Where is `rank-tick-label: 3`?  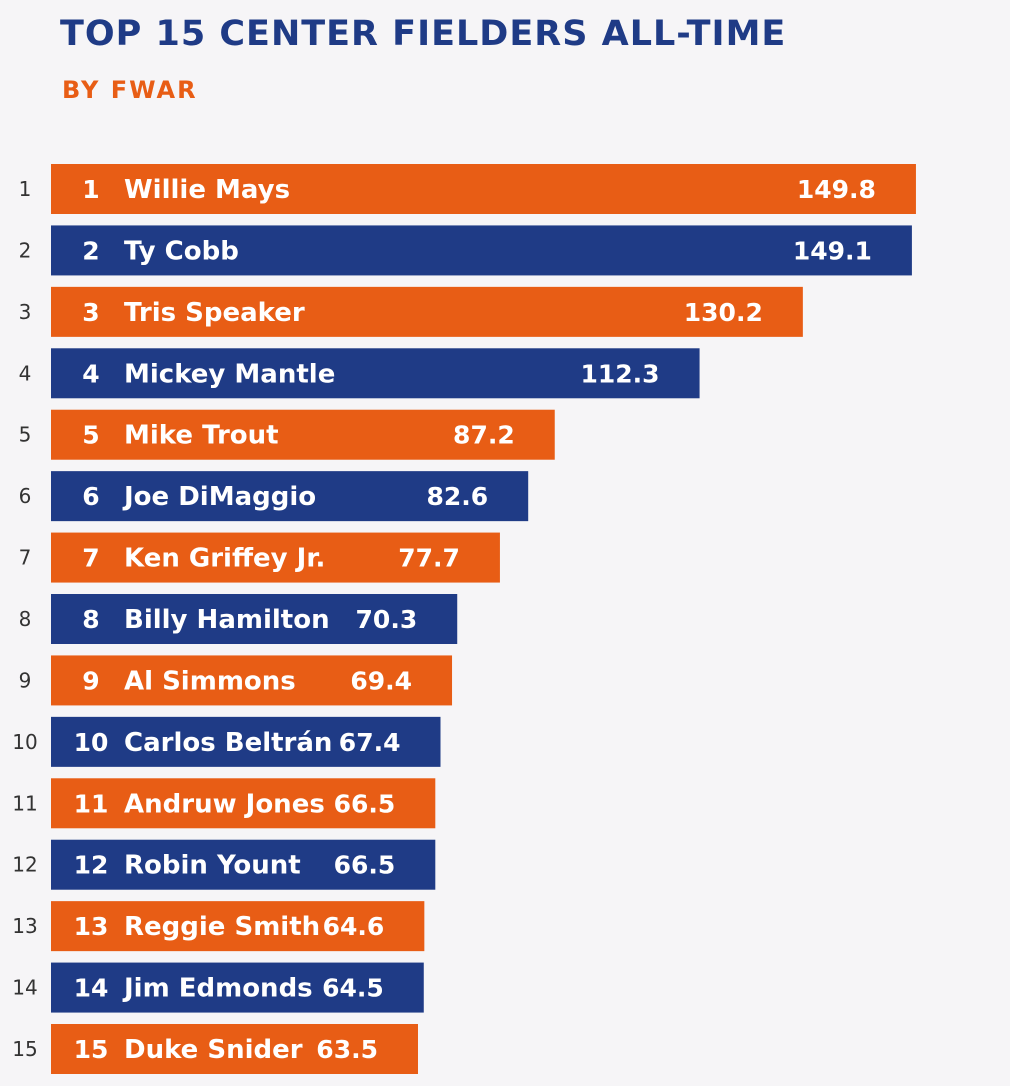
rank-tick-label: 3 is located at coordinates (25, 312).